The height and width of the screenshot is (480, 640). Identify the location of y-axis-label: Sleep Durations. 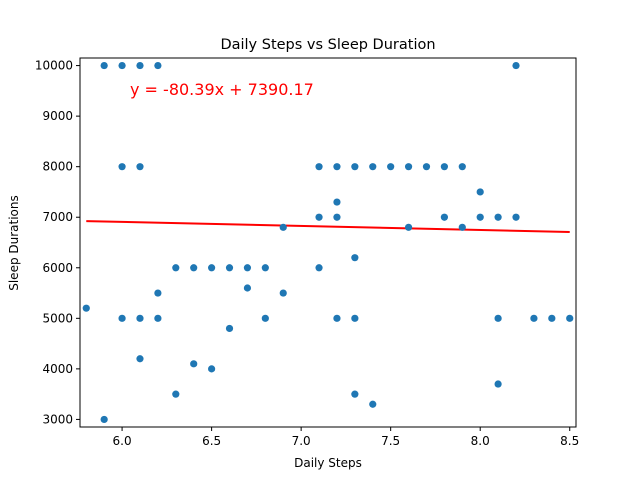
(14, 243).